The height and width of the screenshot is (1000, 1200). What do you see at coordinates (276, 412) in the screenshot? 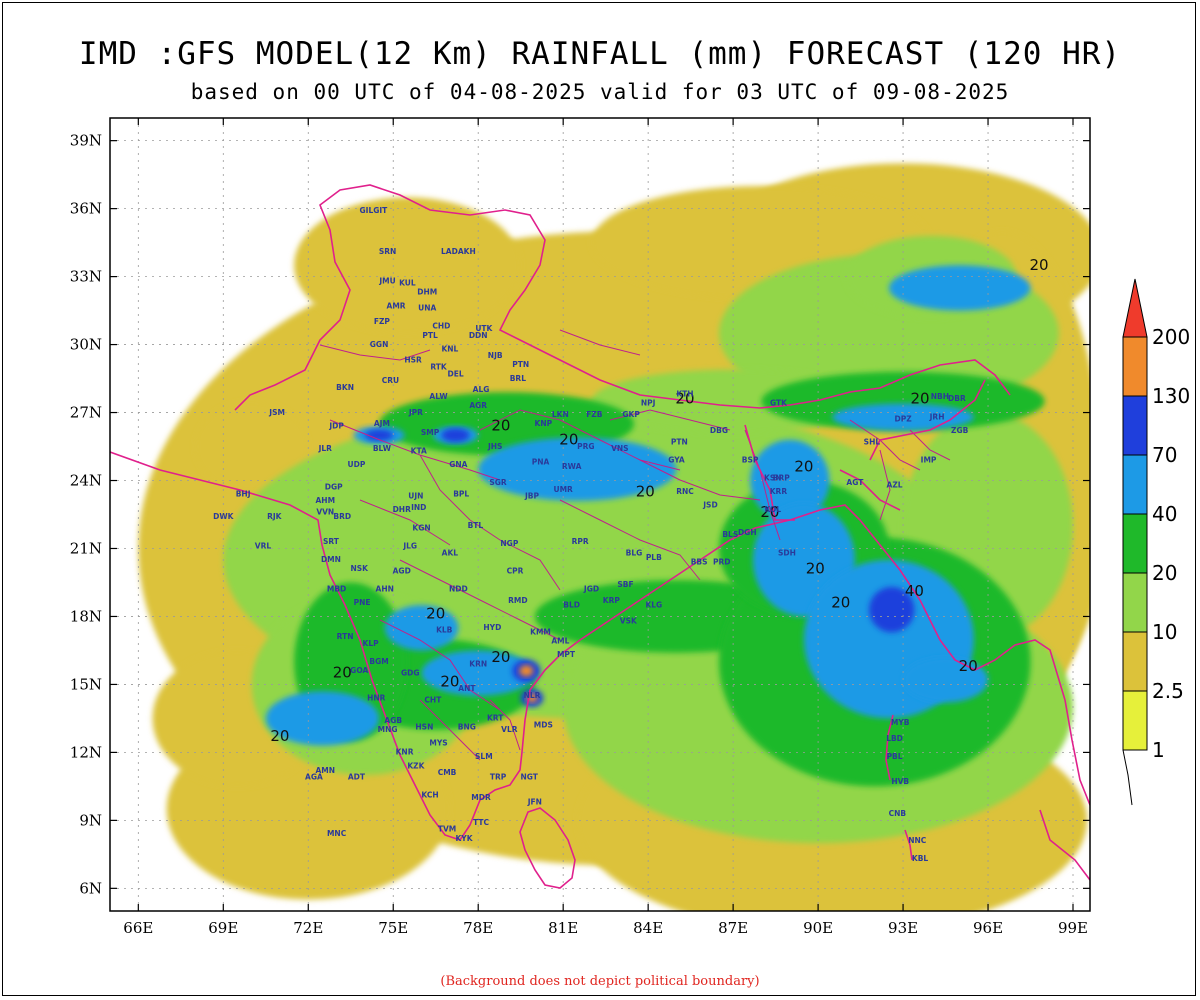
I see `station-label: JSM` at bounding box center [276, 412].